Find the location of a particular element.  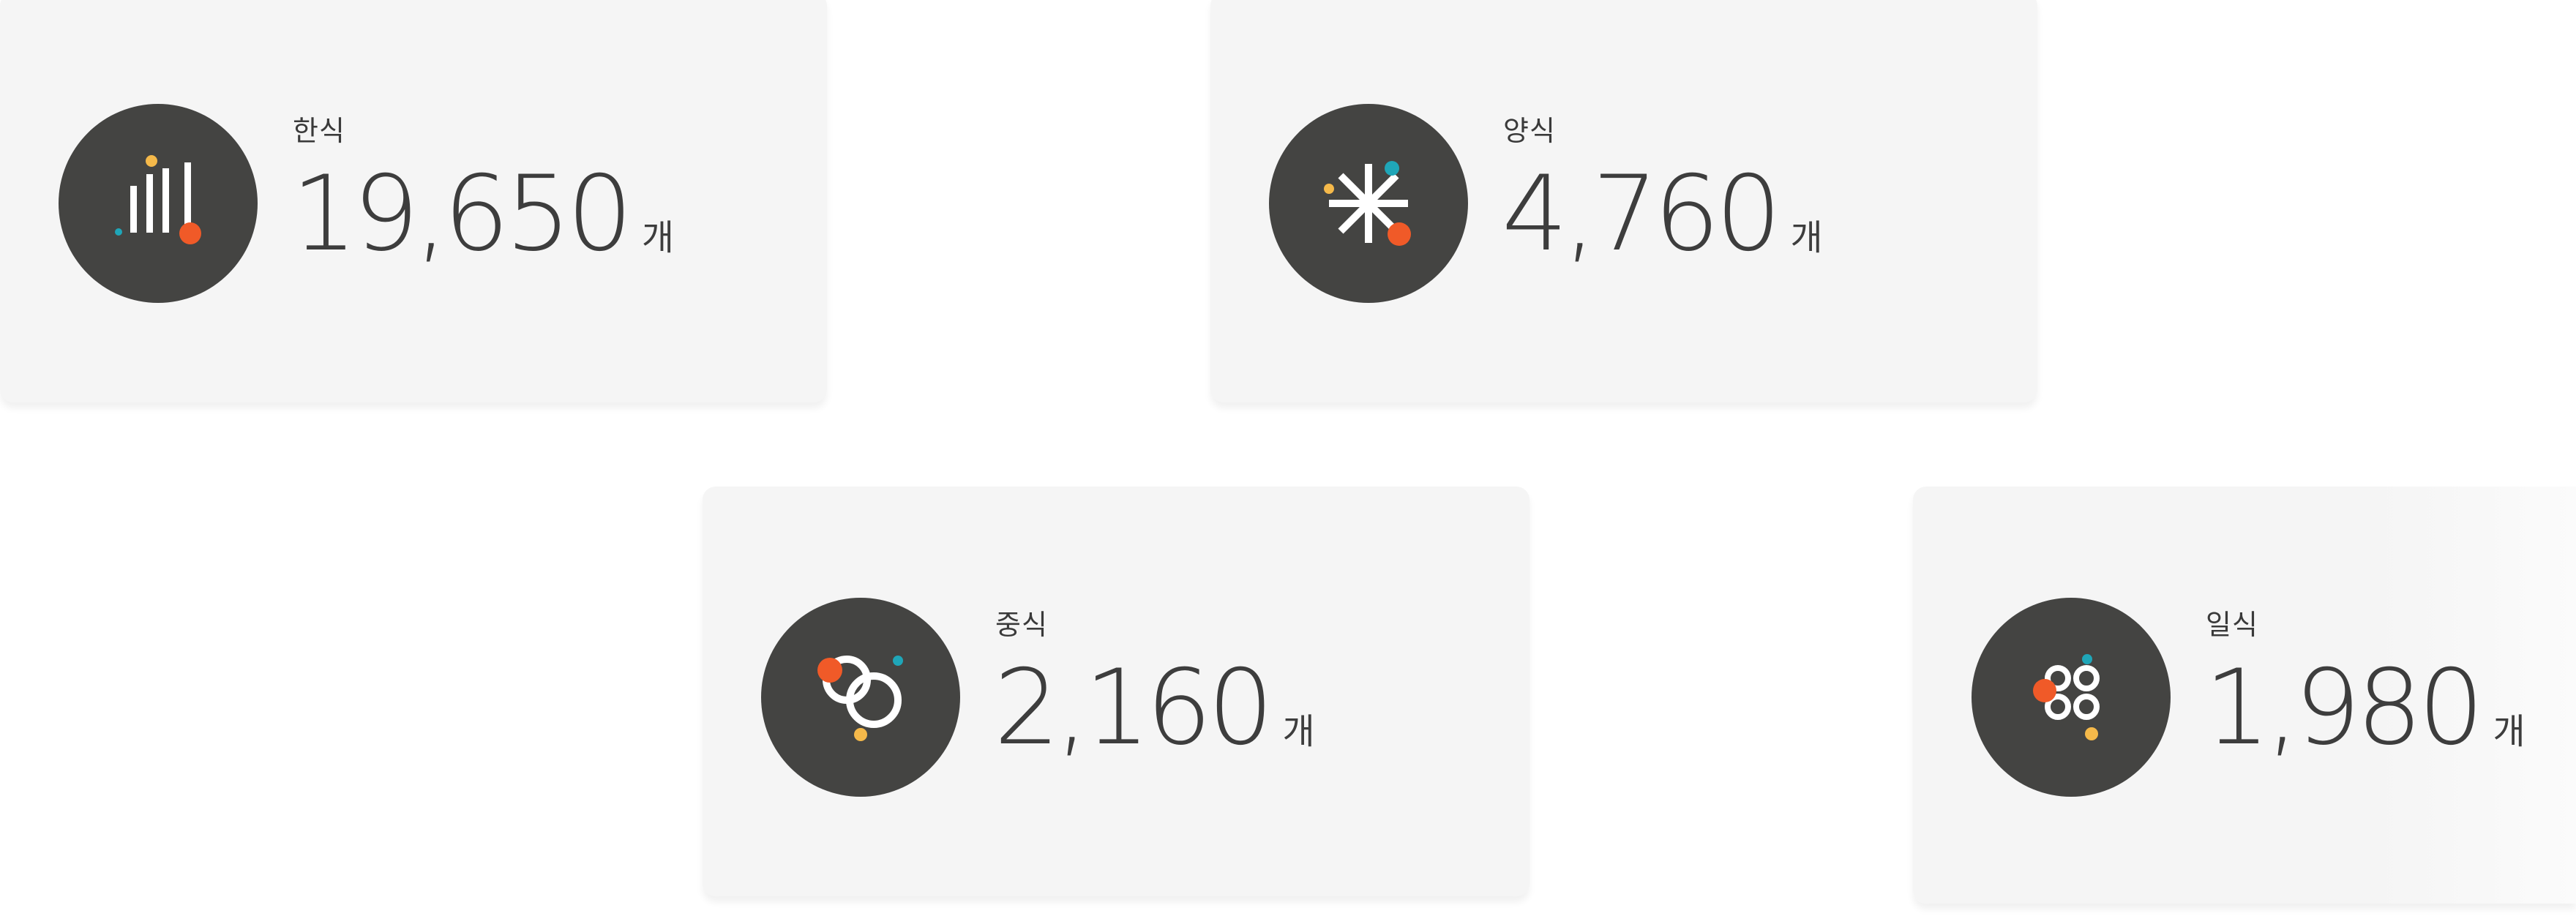

bar-lines-icon is located at coordinates (158, 203).